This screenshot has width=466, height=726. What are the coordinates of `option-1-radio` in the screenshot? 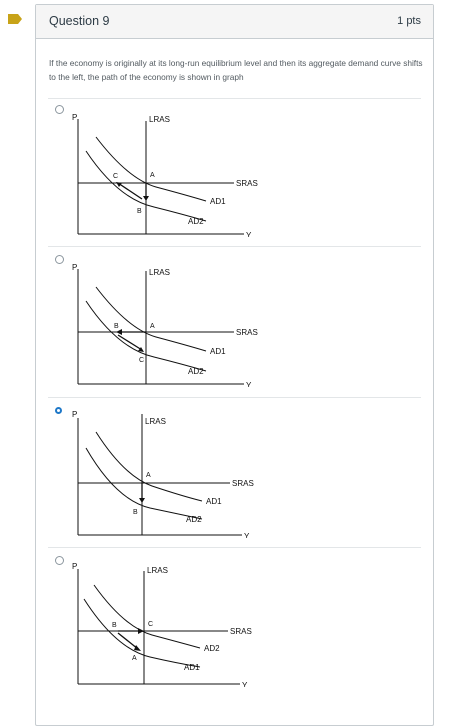 It's located at (59, 109).